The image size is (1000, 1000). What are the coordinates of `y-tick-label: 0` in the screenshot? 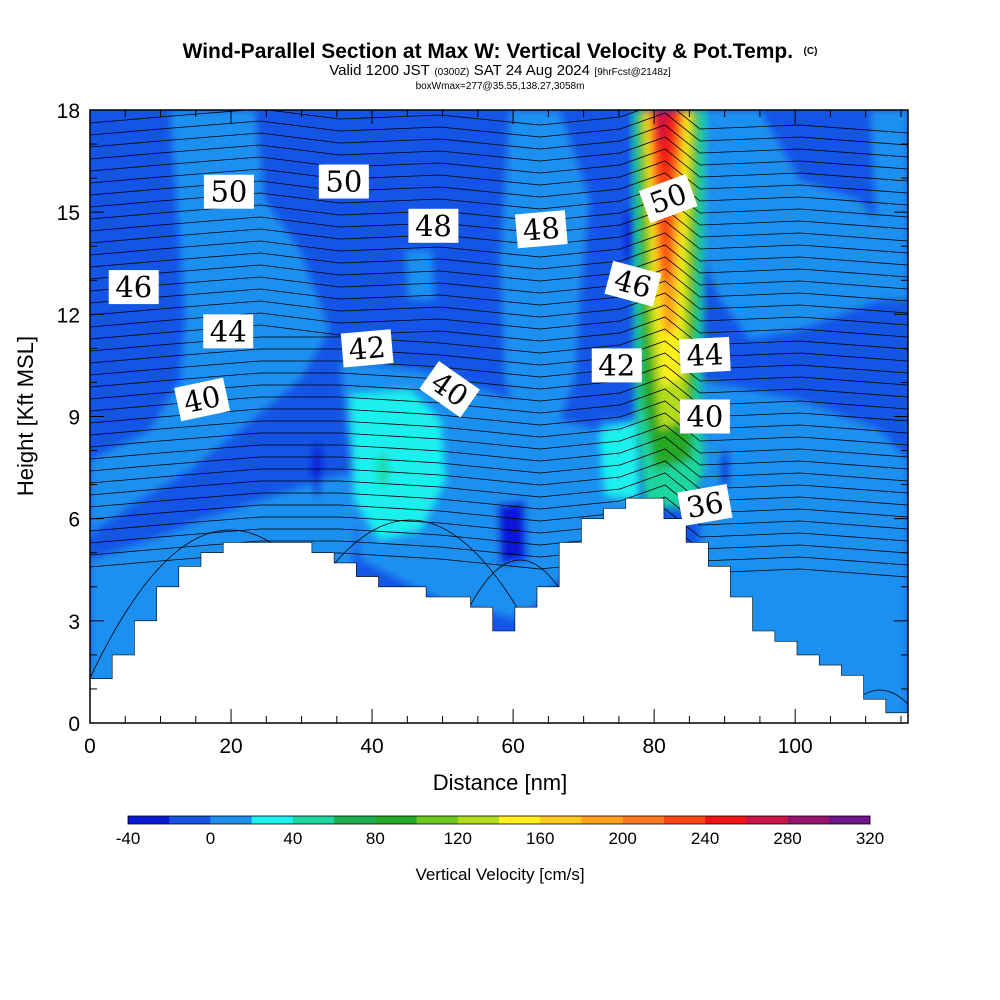 It's located at (74, 724).